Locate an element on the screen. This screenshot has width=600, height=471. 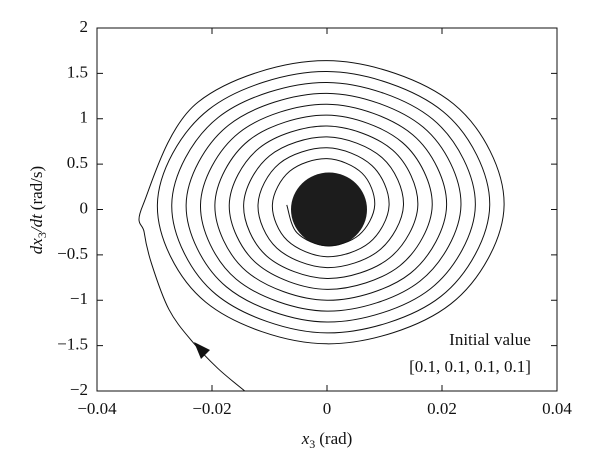
x-axis-label: x3 (rad) is located at coordinates (327, 440).